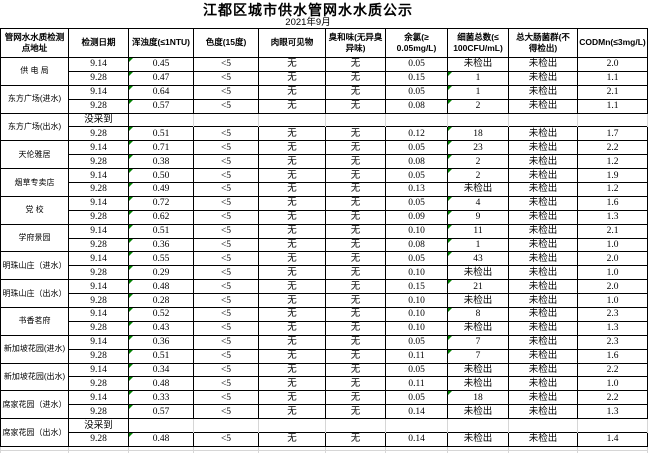  What do you see at coordinates (161, 328) in the screenshot?
I see `cell-turbidity: 0.43` at bounding box center [161, 328].